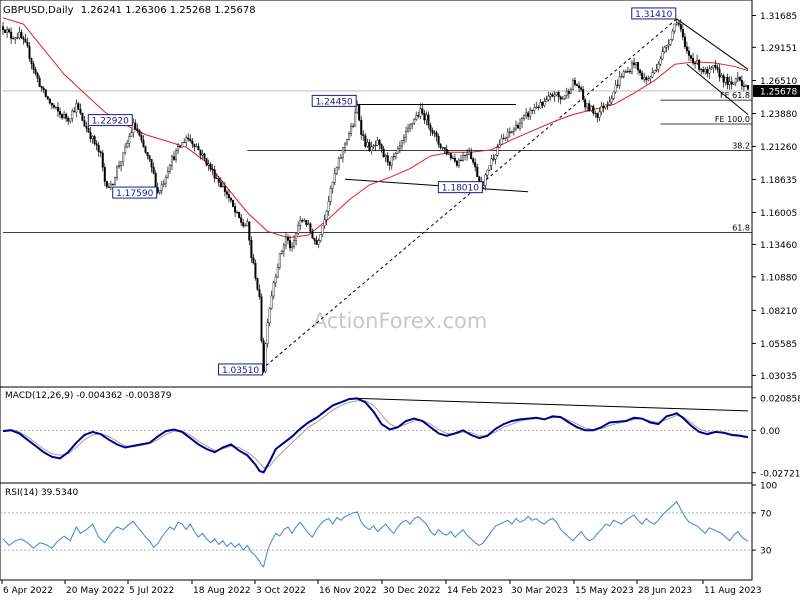  Describe the element at coordinates (776, 90) in the screenshot. I see `last-price-box` at that location.